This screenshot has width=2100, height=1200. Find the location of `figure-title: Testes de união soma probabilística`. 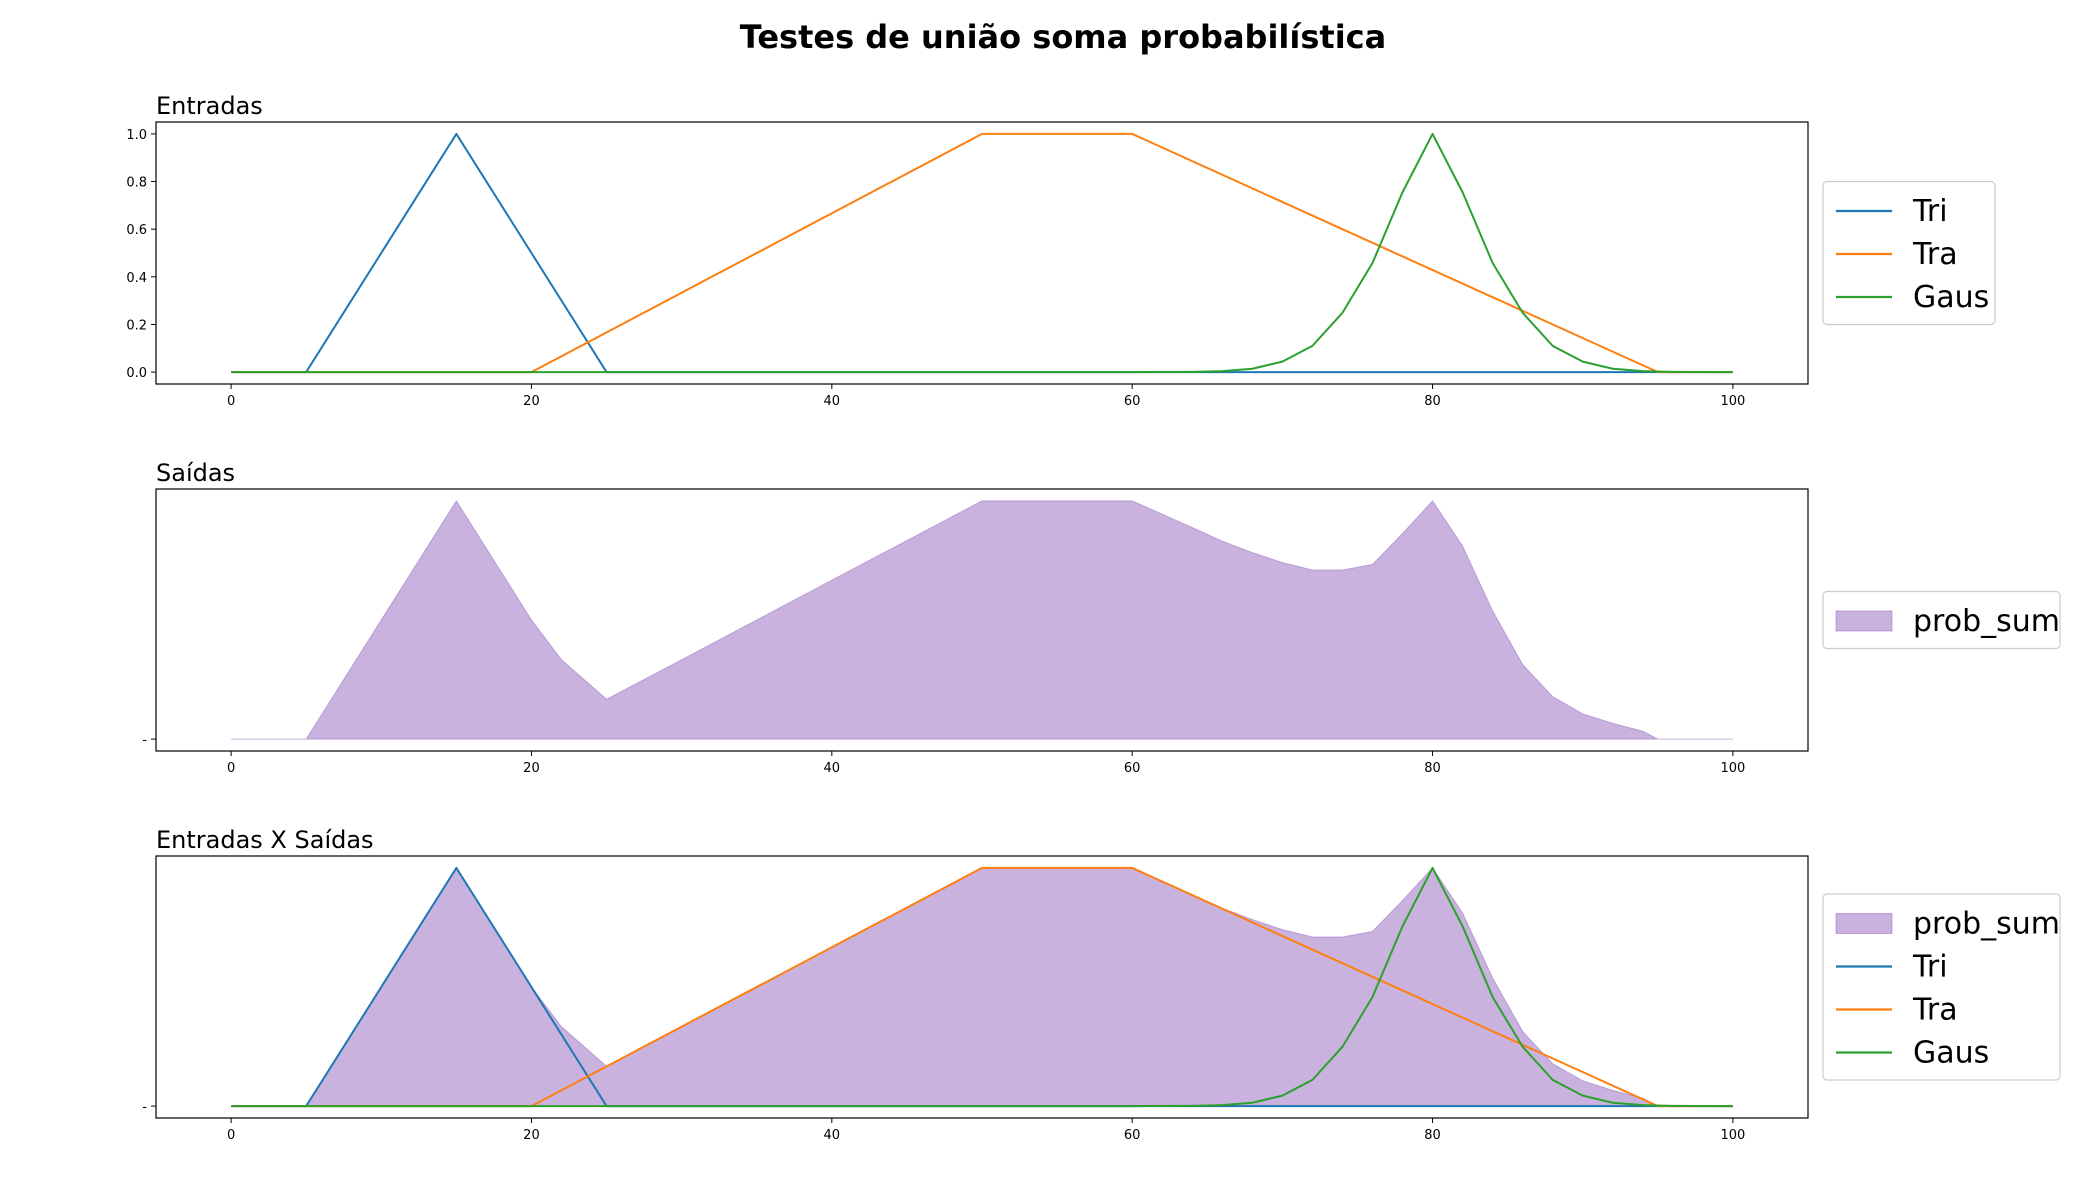

figure-title: Testes de união soma probabilística is located at coordinates (1063, 37).